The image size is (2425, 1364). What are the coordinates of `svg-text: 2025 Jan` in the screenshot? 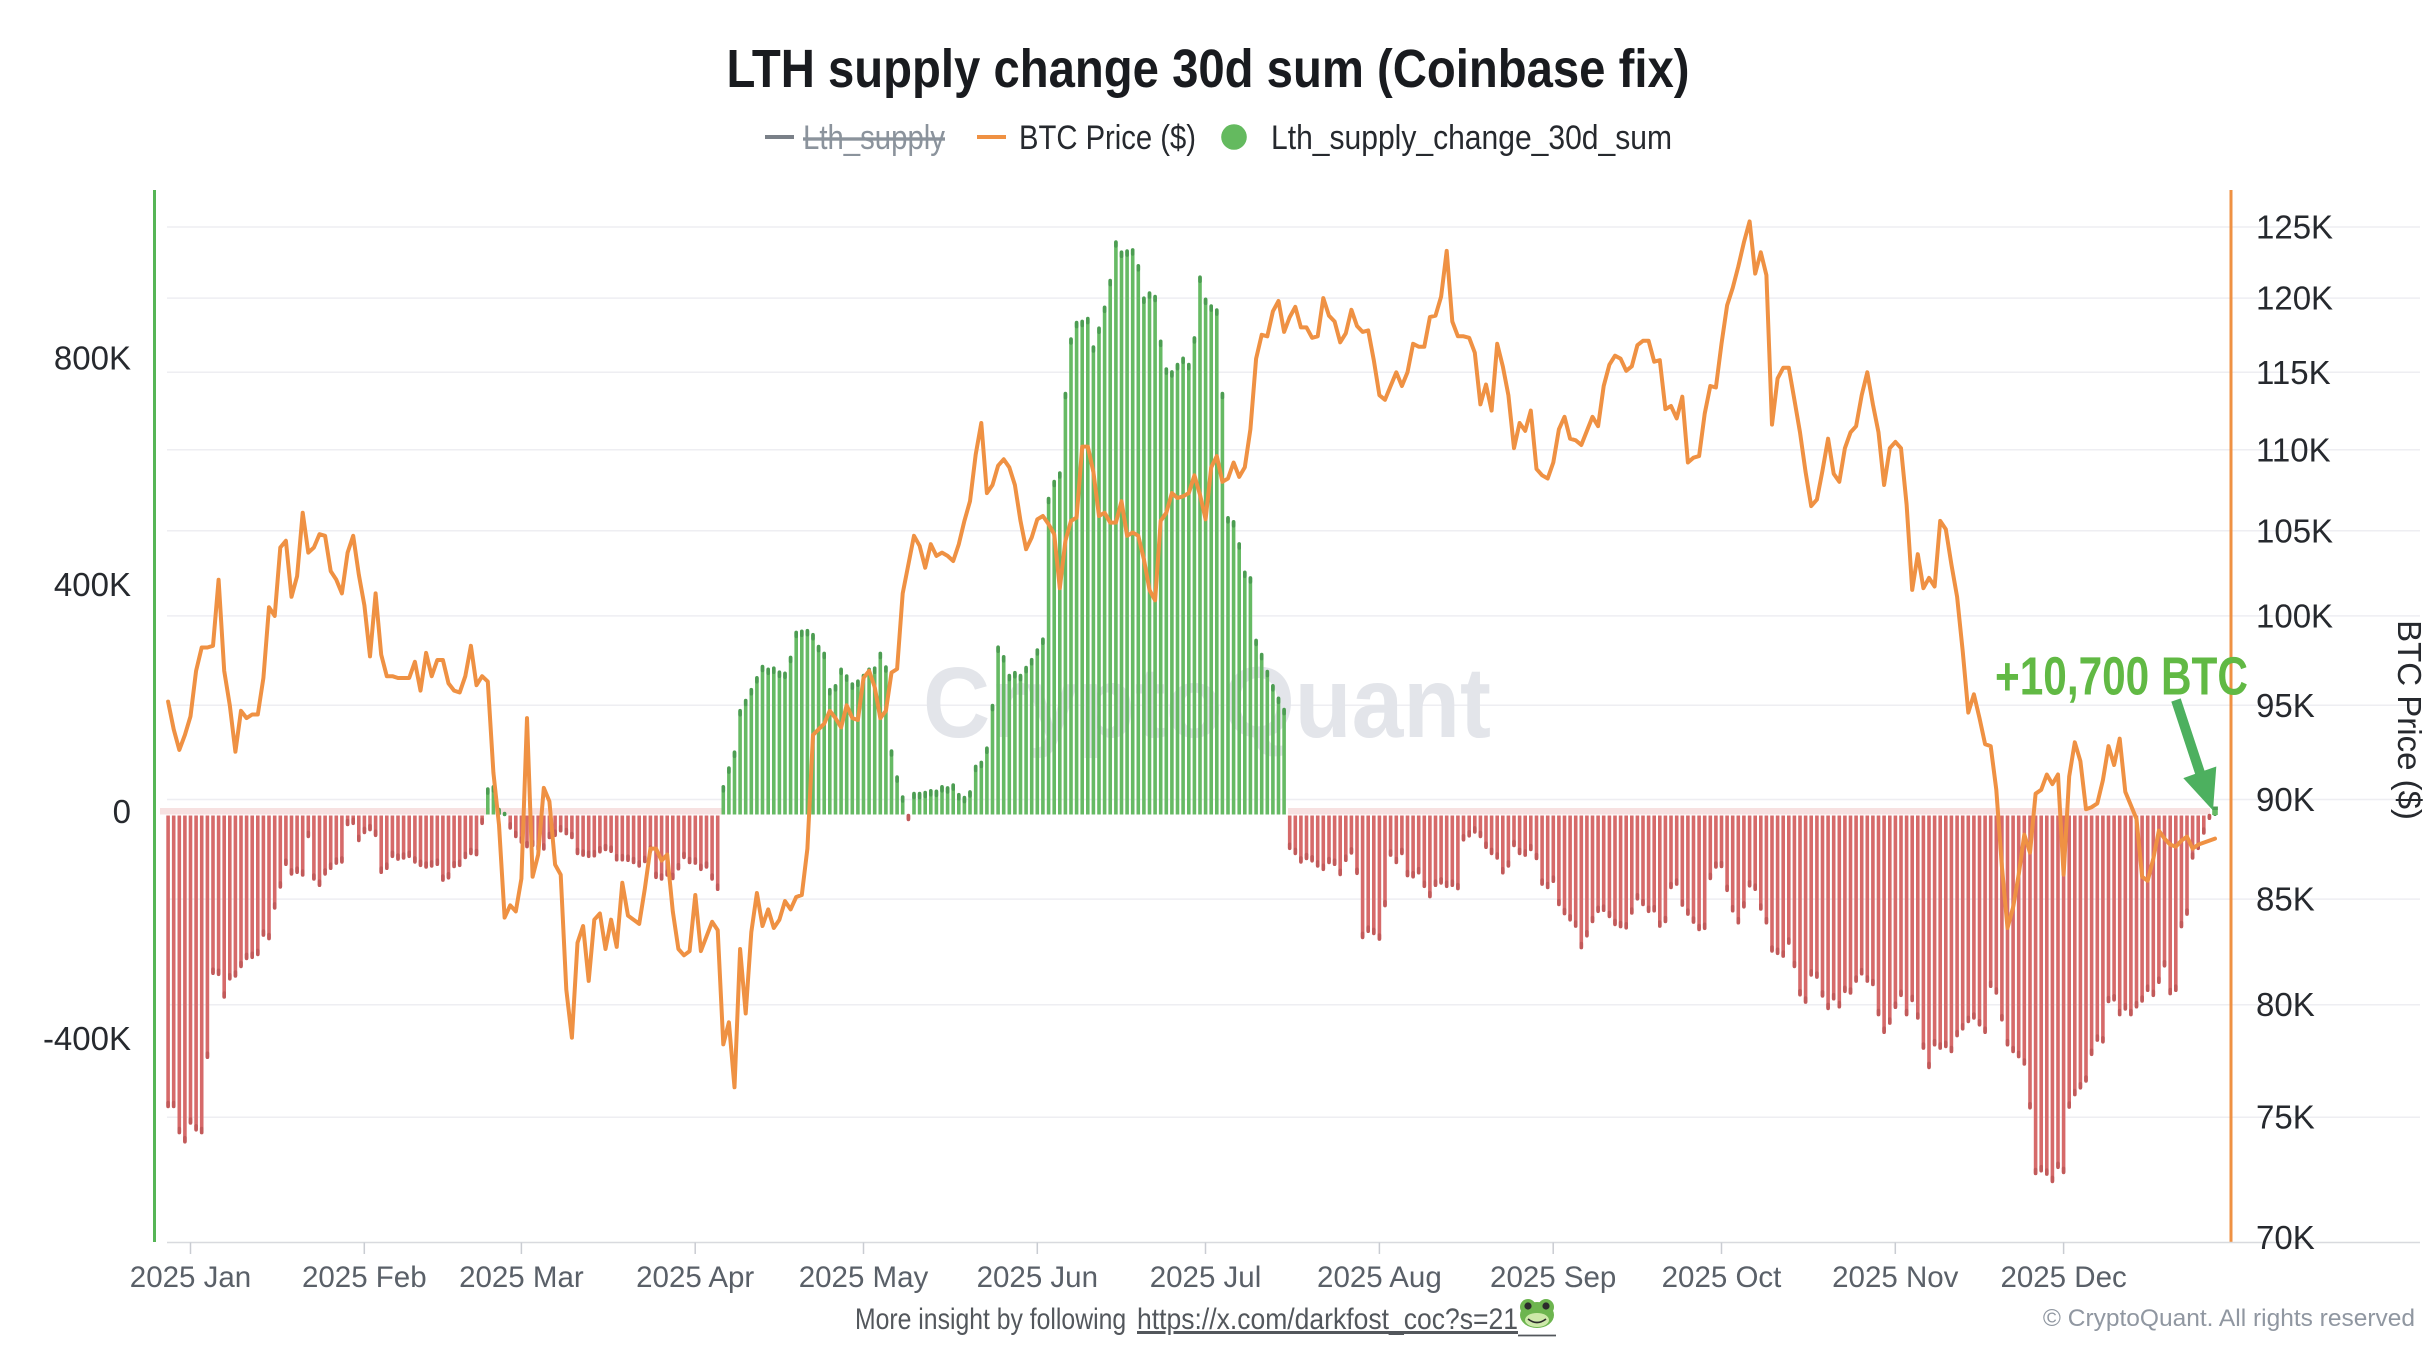 It's located at (190, 1277).